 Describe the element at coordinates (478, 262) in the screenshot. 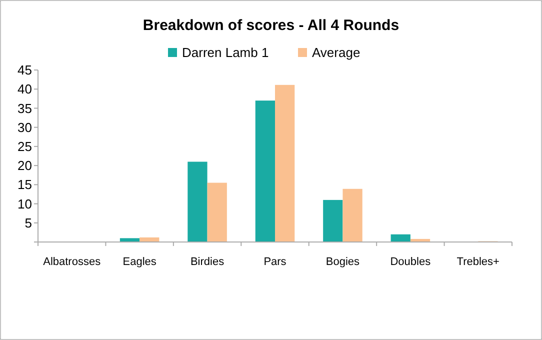

I see `x-tick-label: Trebles+` at that location.